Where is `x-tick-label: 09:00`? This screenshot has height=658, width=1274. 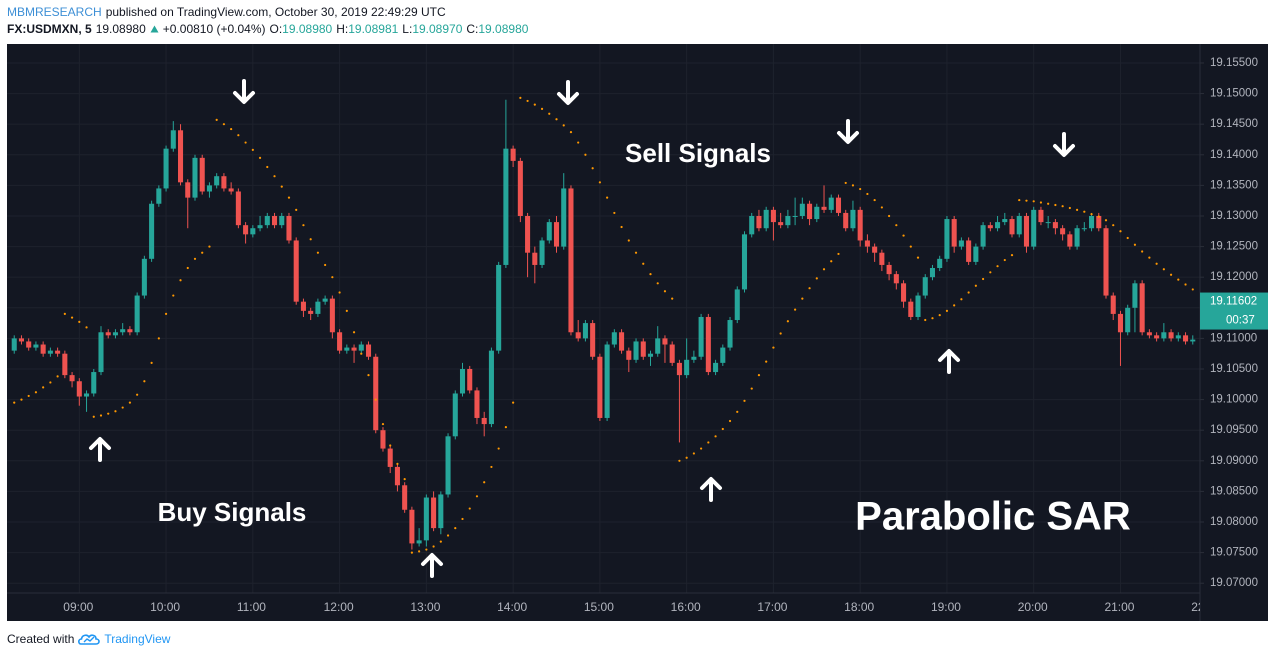
x-tick-label: 09:00 is located at coordinates (78, 607).